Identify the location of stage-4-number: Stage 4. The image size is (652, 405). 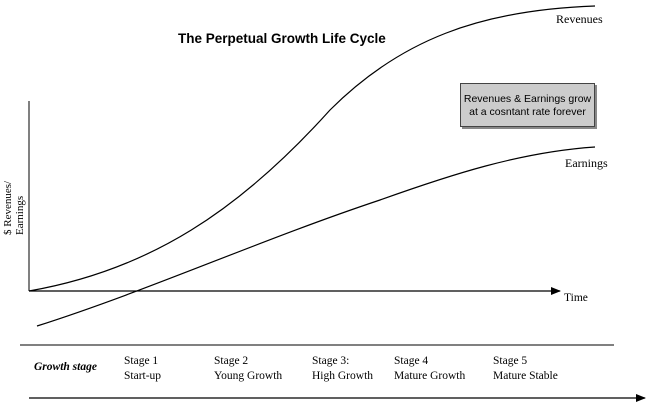
(411, 361).